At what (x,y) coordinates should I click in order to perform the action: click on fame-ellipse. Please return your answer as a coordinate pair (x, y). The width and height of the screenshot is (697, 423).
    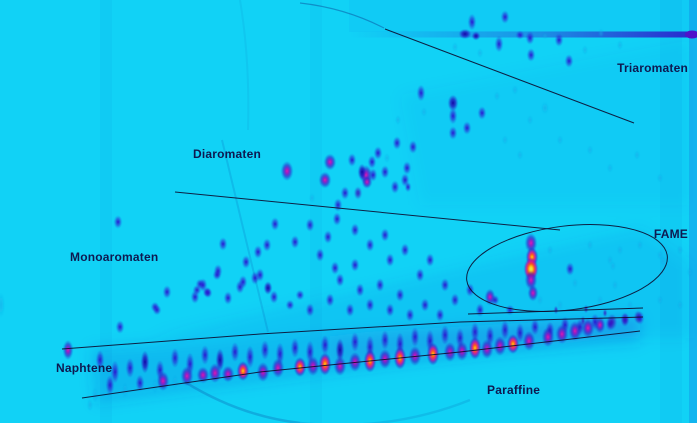
    Looking at the image, I should click on (567, 268).